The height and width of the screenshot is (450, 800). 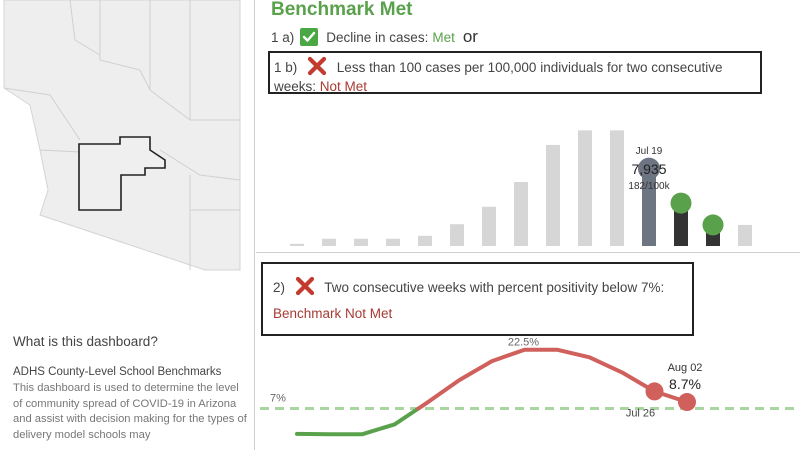 What do you see at coordinates (685, 384) in the screenshot?
I see `point-value-label: 8.7%` at bounding box center [685, 384].